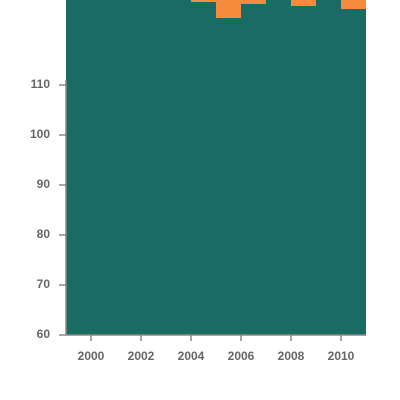  I want to click on x-tick-label: 2004, so click(191, 356).